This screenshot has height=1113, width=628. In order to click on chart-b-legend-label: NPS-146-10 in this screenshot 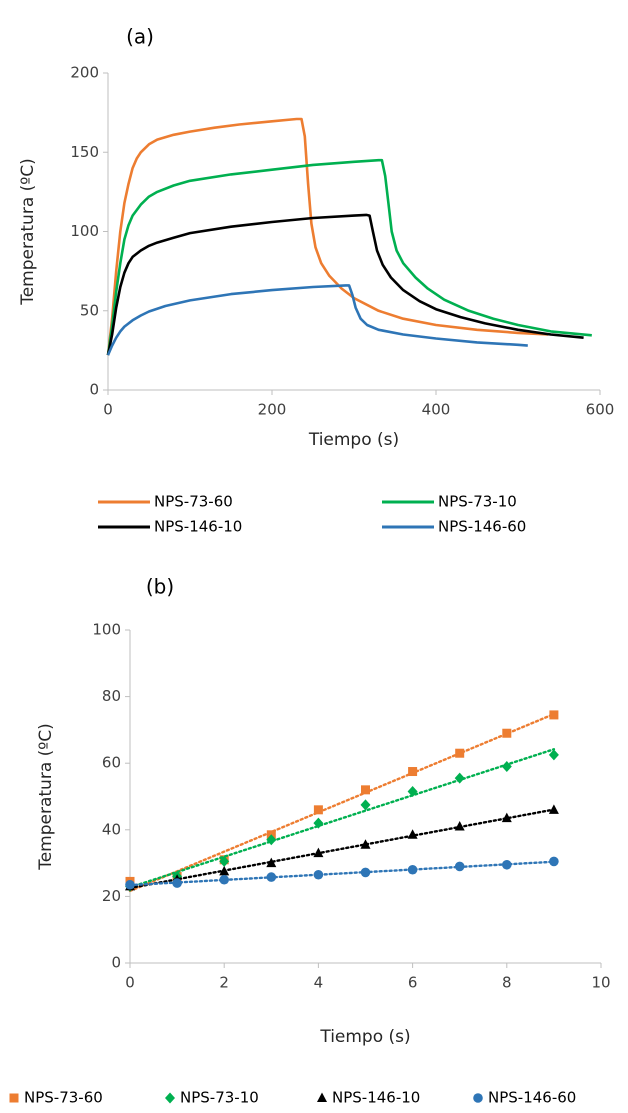, I will do `click(376, 1098)`.